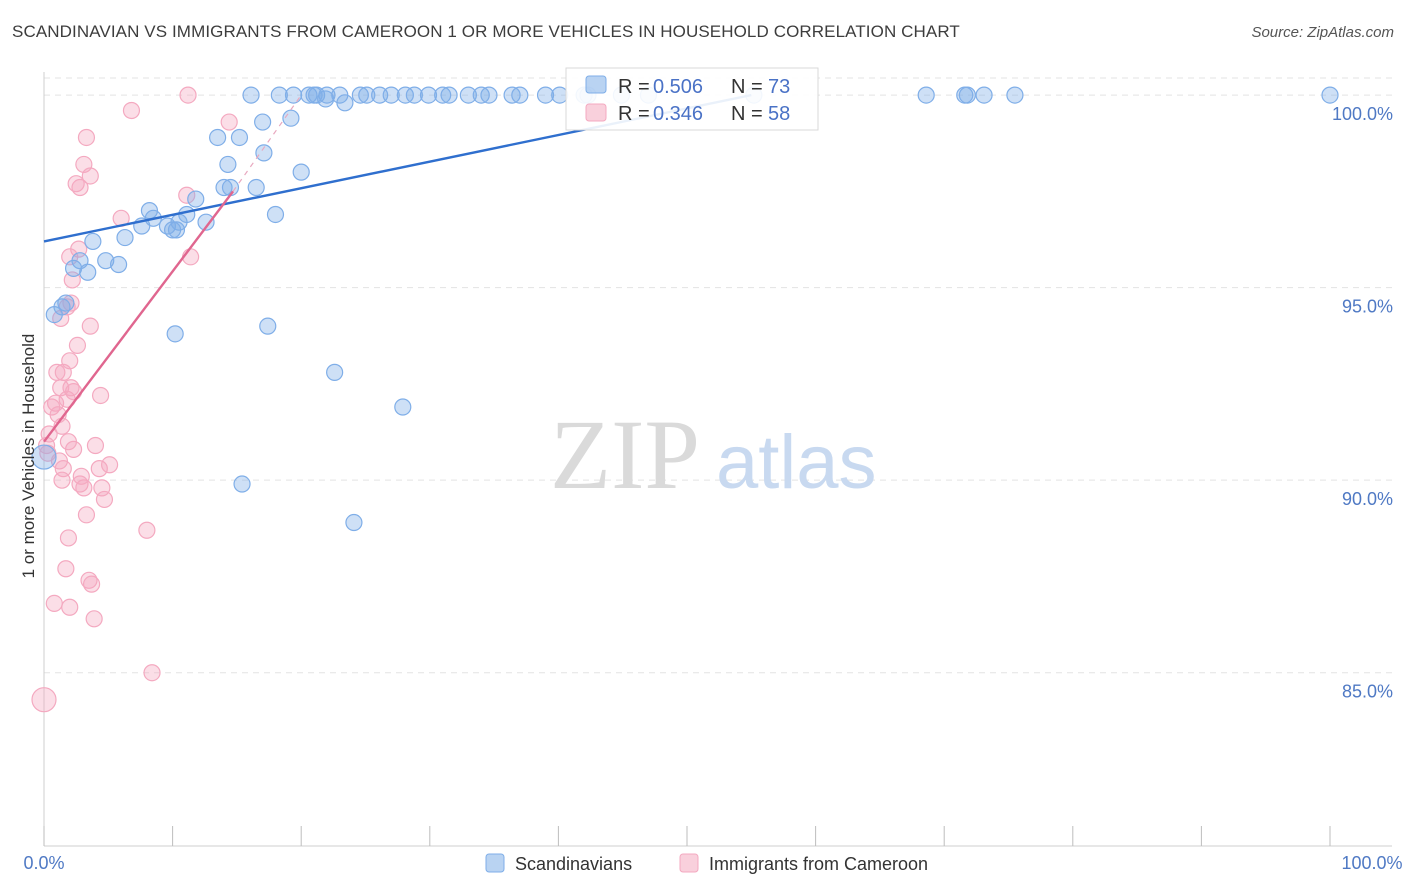  What do you see at coordinates (713, 454) in the screenshot?
I see `watermark: ZIP atlas` at bounding box center [713, 454].